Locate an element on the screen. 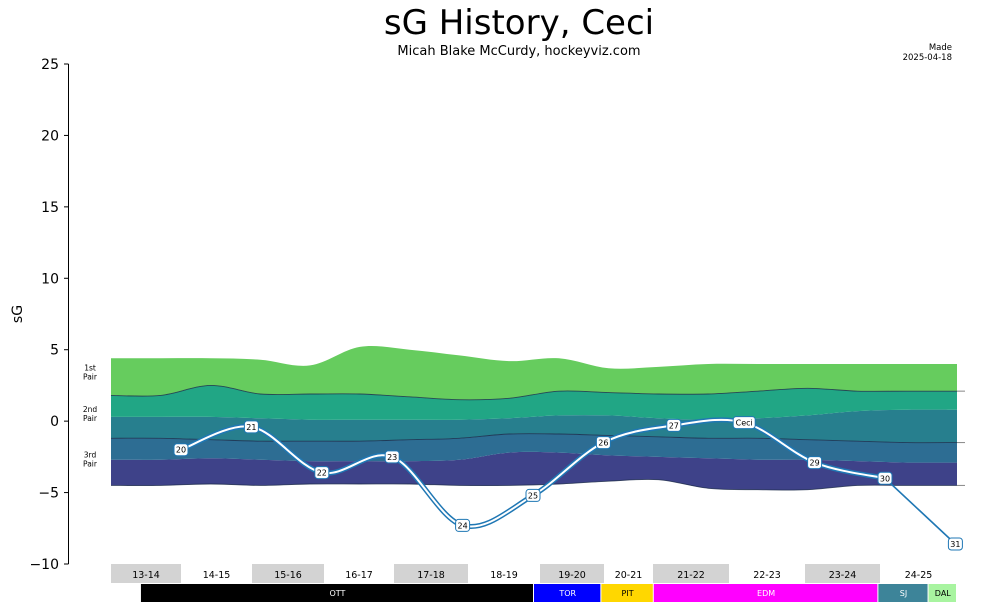  team-strip: OTT TOR PIT EDM SJ DAL is located at coordinates (548, 593).